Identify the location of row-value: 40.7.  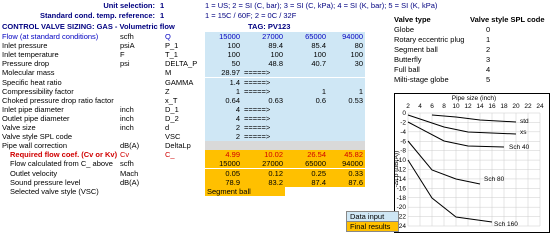
(318, 64).